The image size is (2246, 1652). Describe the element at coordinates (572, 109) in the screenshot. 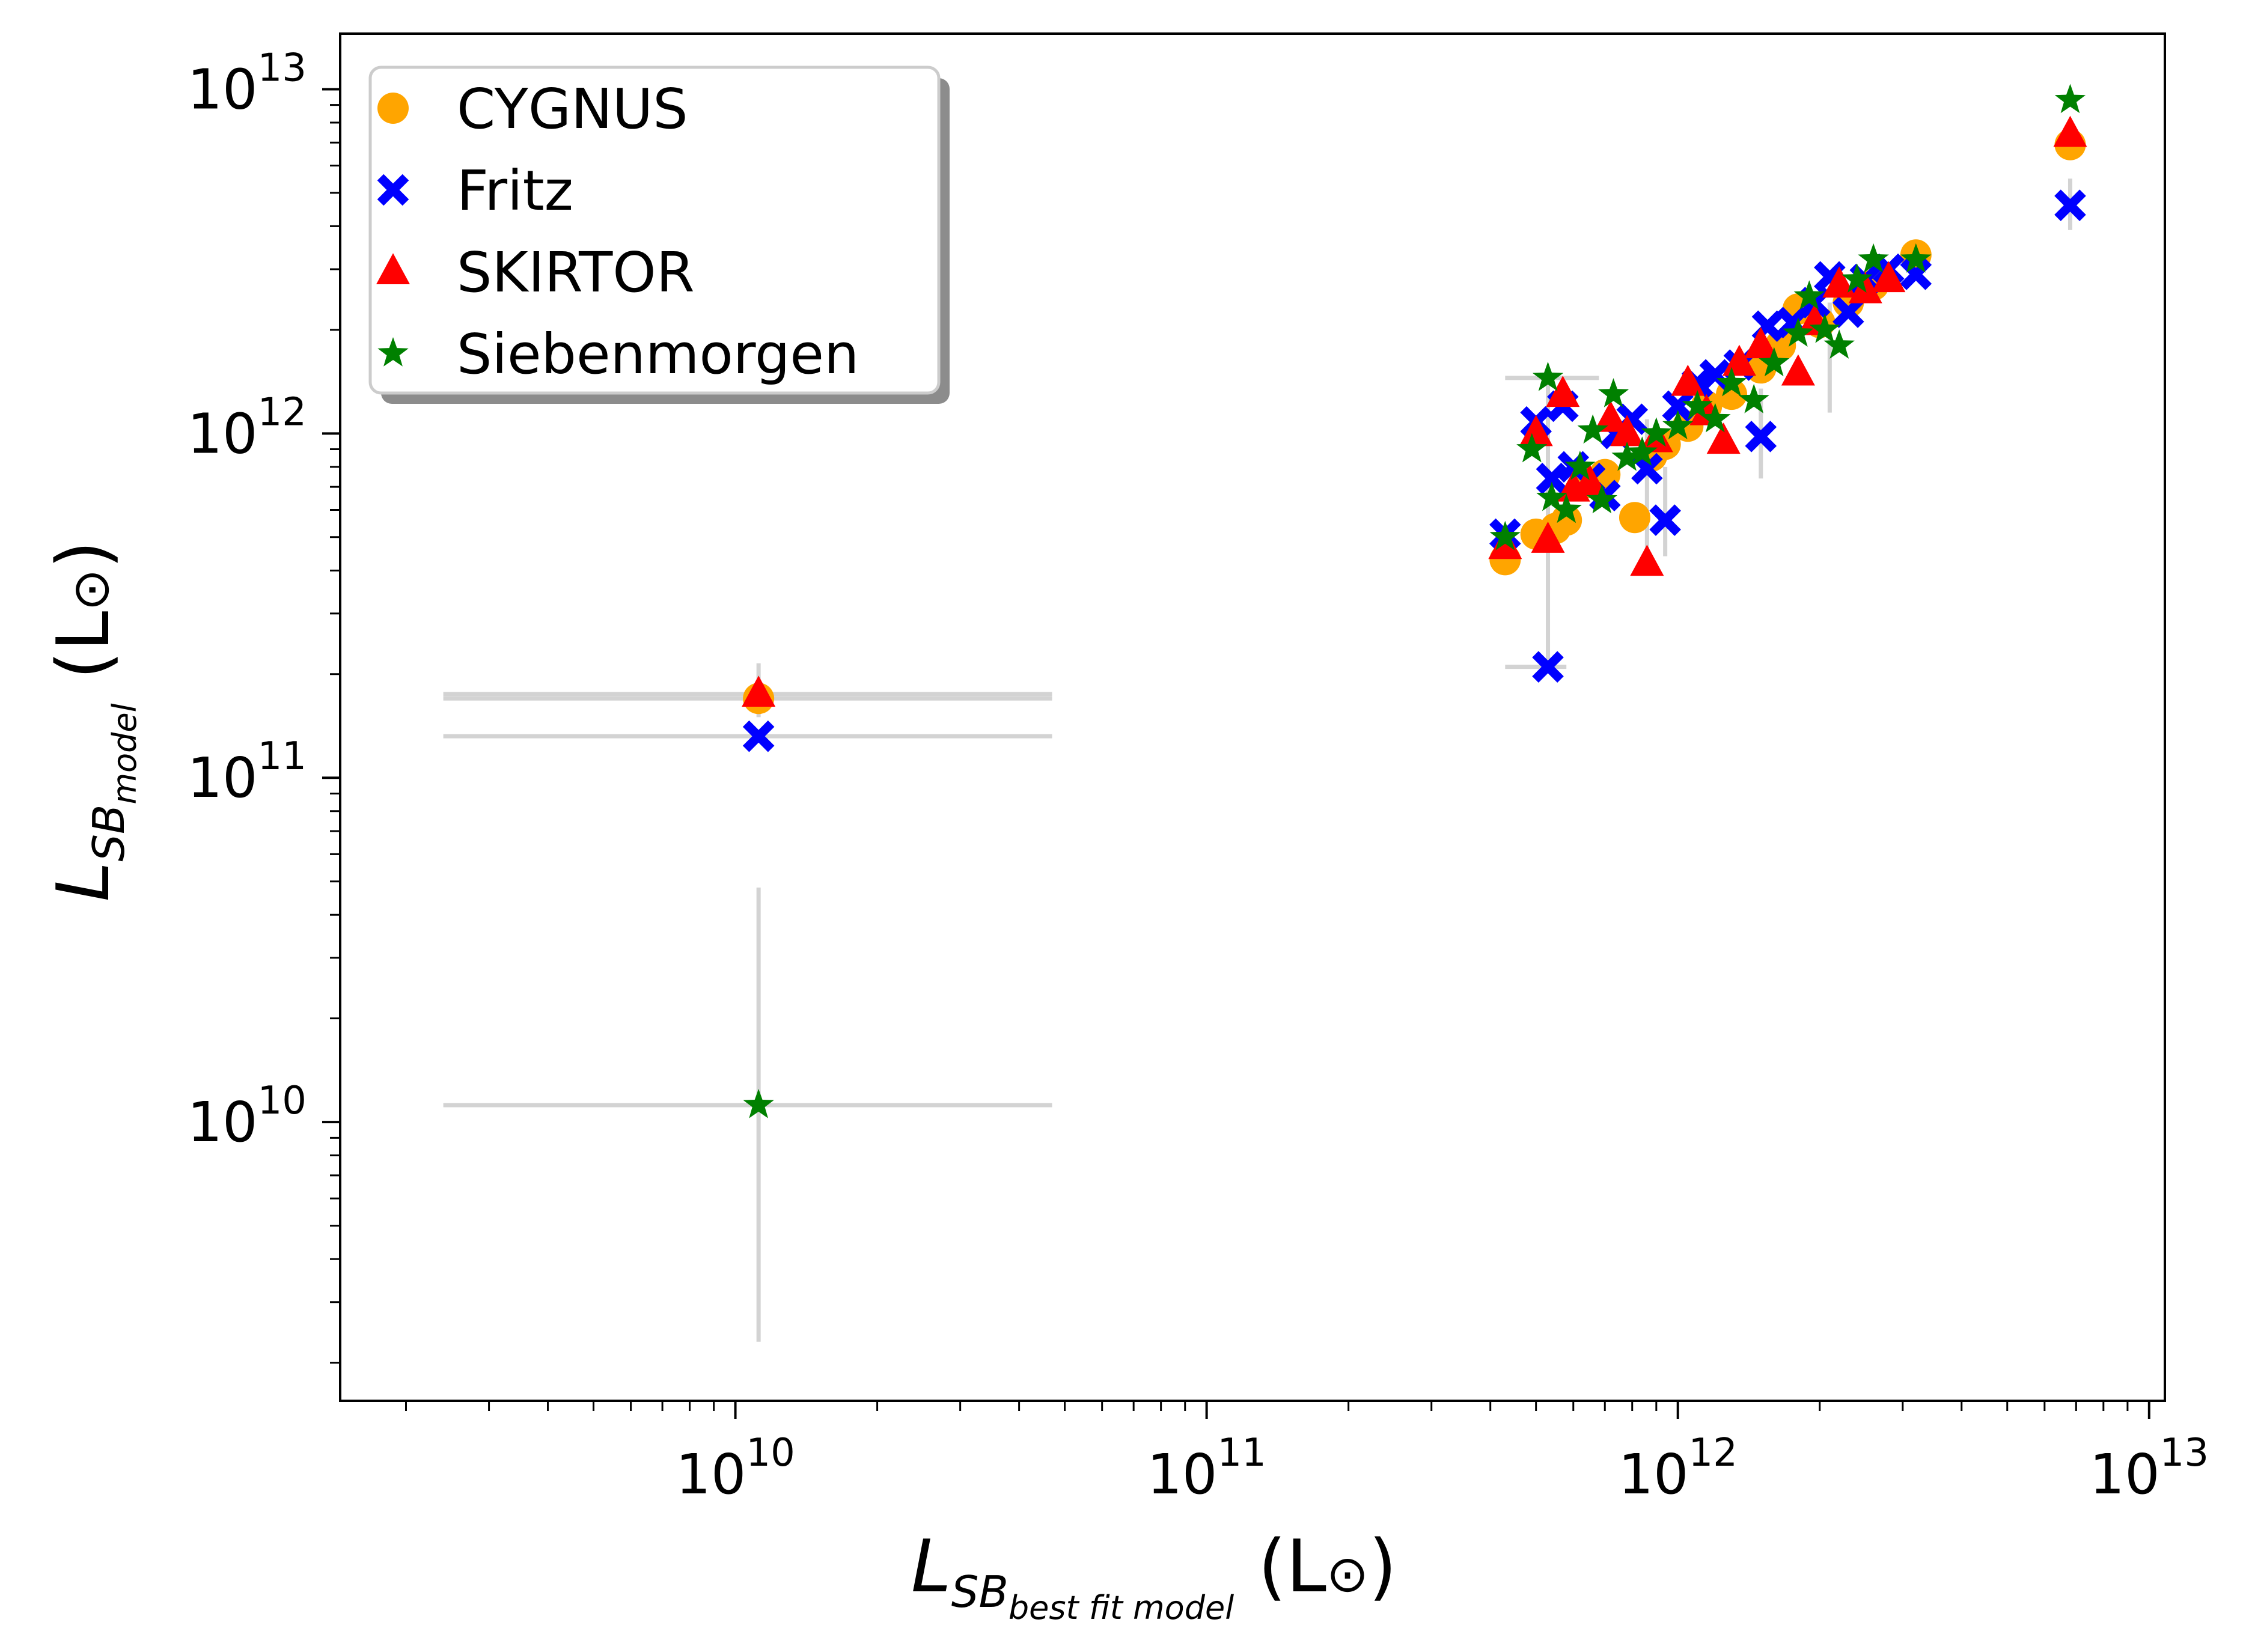

I see `legend-label-cygnus: CYGNUS` at that location.